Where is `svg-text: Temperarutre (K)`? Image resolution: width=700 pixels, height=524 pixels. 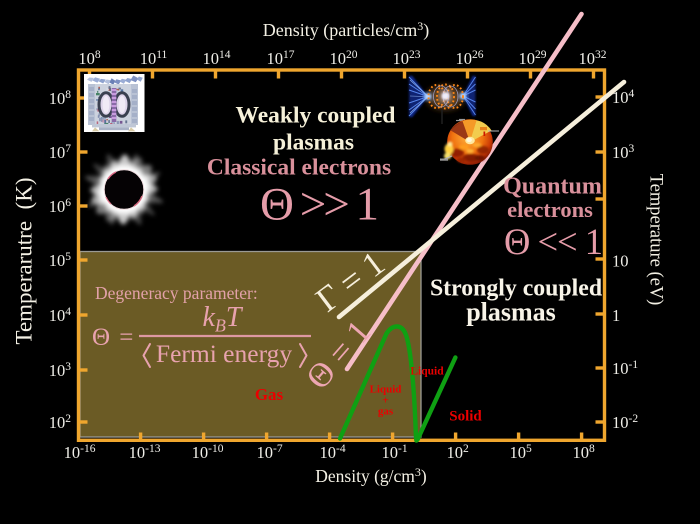 svg-text: Temperarutre (K) is located at coordinates (24, 261).